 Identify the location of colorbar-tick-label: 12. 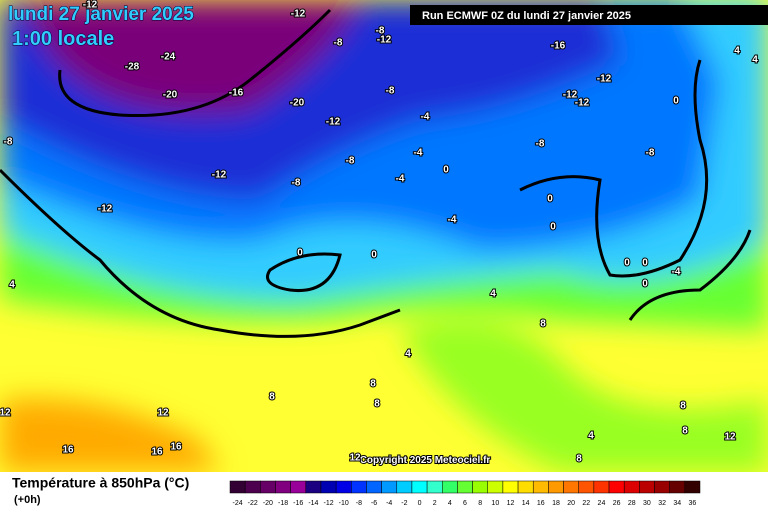
(511, 503).